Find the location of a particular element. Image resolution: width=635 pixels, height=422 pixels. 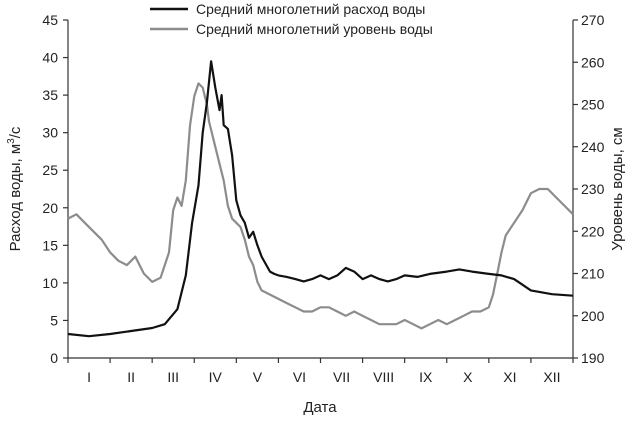

left-tick-label: 5 is located at coordinates (54, 320).